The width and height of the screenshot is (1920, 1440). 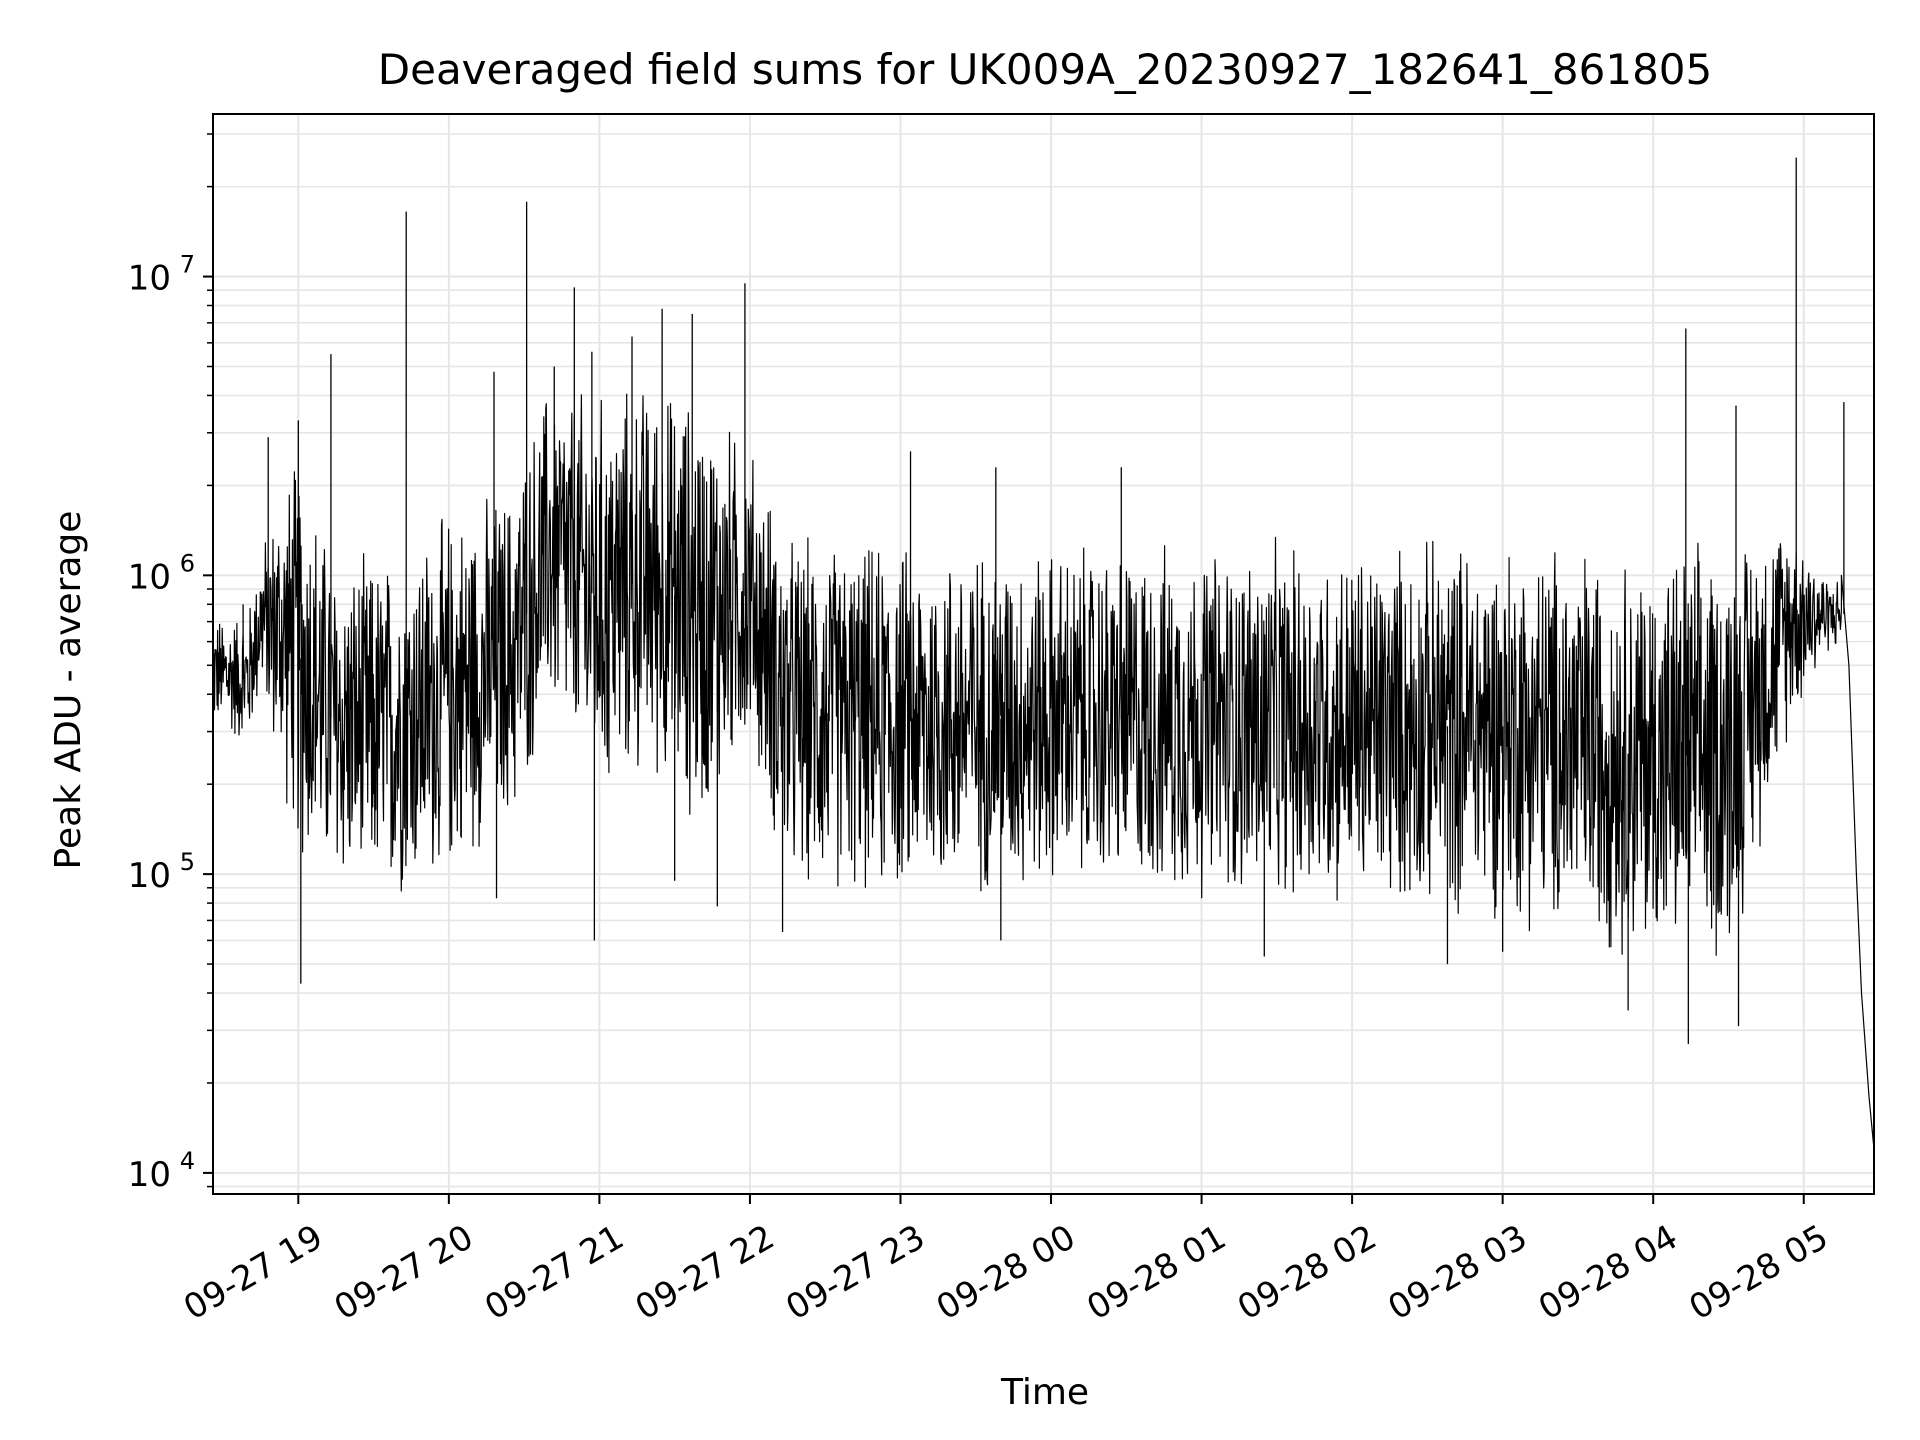 I want to click on x-axis-label: Time, so click(x=1044, y=1392).